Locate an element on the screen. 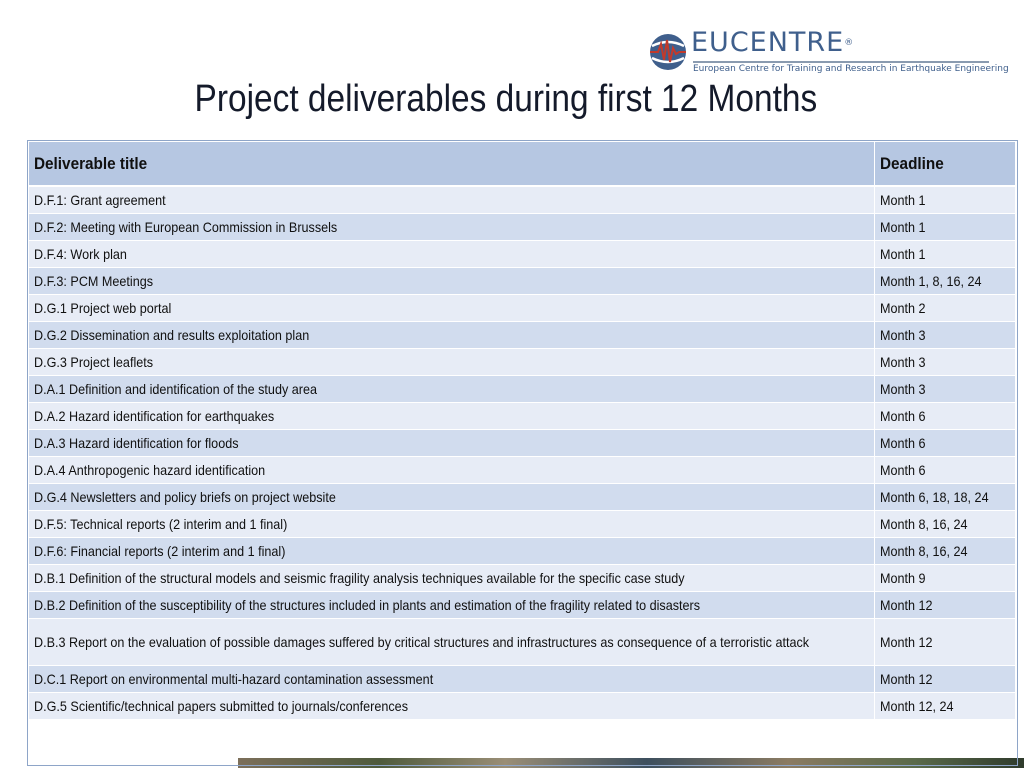  deliverable-title-cell: D.F.1: Grant agreement is located at coordinates (451, 199).